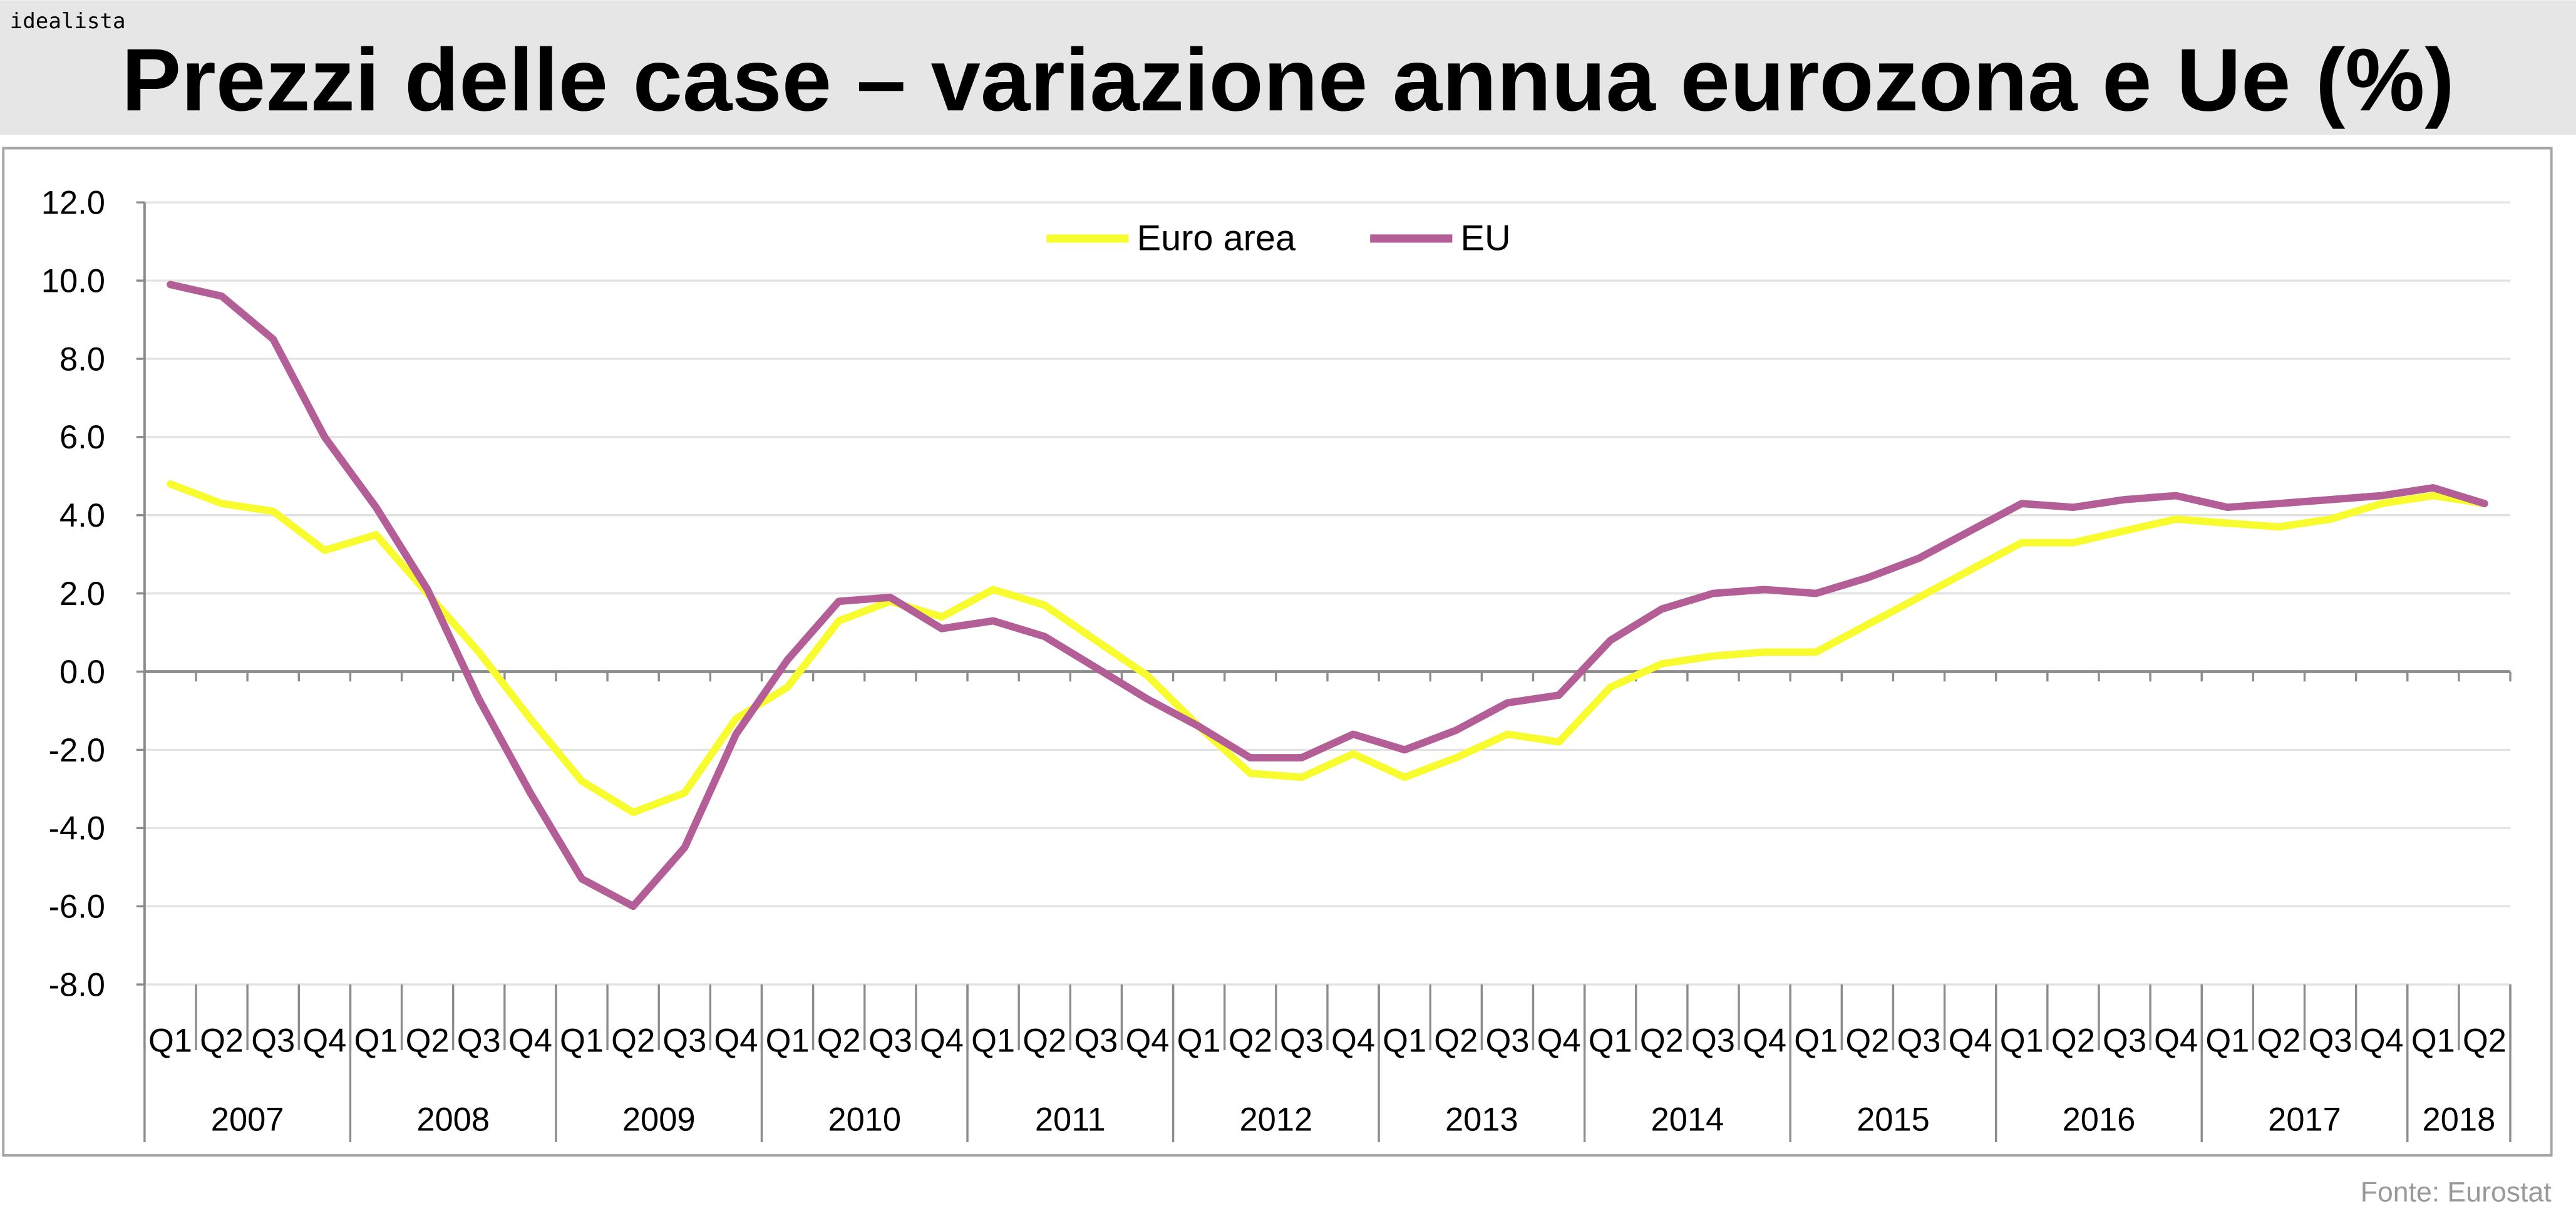 The image size is (2576, 1223). What do you see at coordinates (77, 829) in the screenshot?
I see `y-tick-label: -4.0` at bounding box center [77, 829].